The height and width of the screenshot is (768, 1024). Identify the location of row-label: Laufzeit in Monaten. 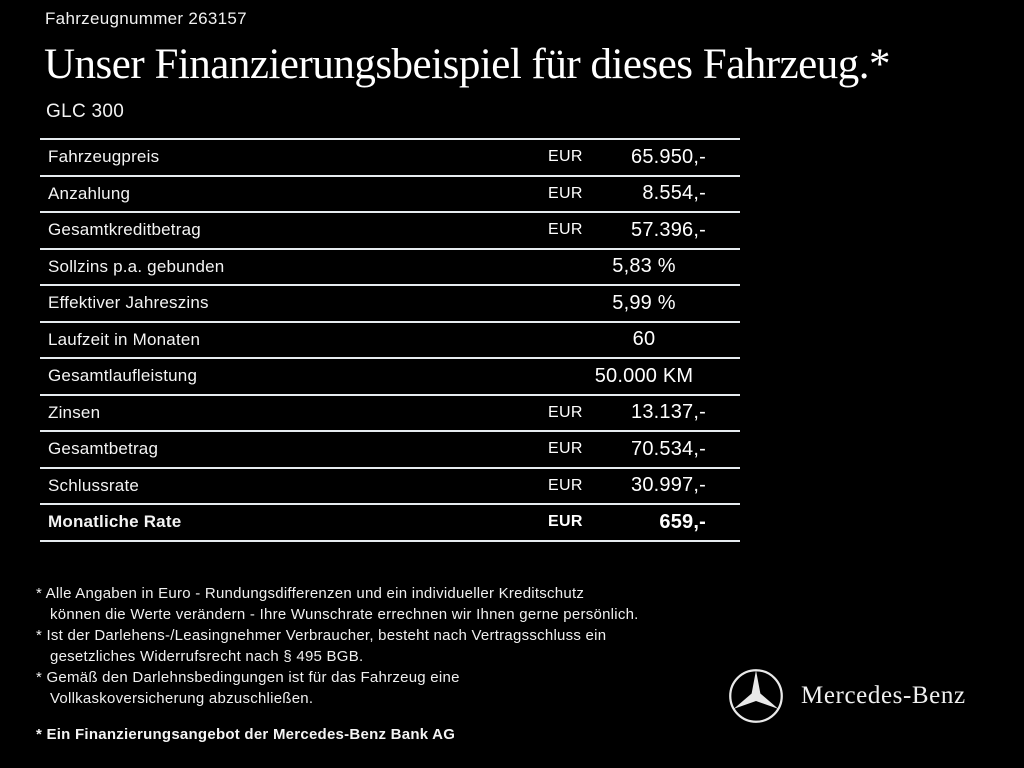
(124, 339).